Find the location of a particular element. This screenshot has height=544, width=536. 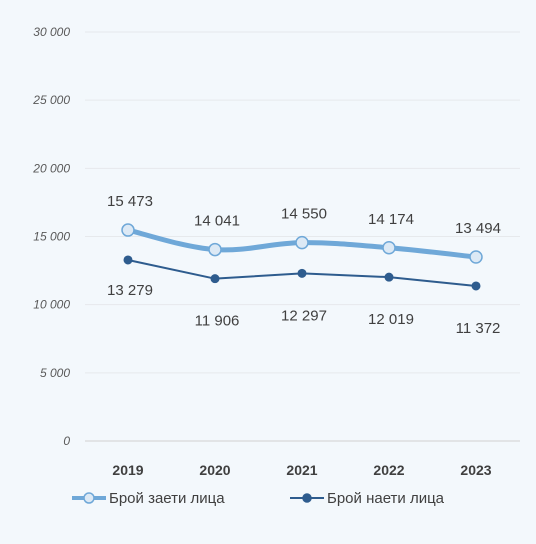

legend: Брой заети лица Брой наети лица is located at coordinates (258, 498).